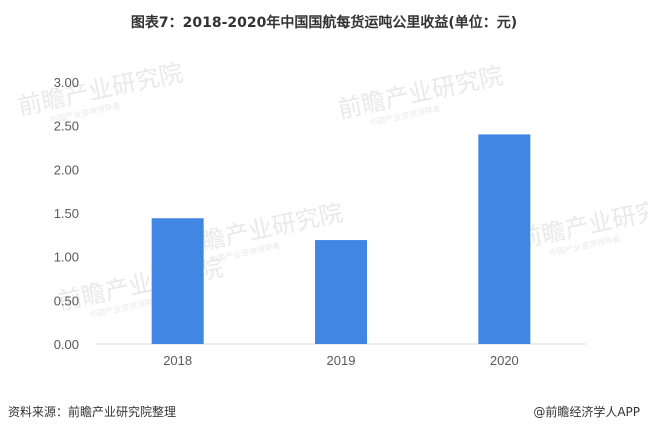 This screenshot has height=433, width=648. Describe the element at coordinates (66, 300) in the screenshot. I see `y-tick-label: 0.50` at that location.